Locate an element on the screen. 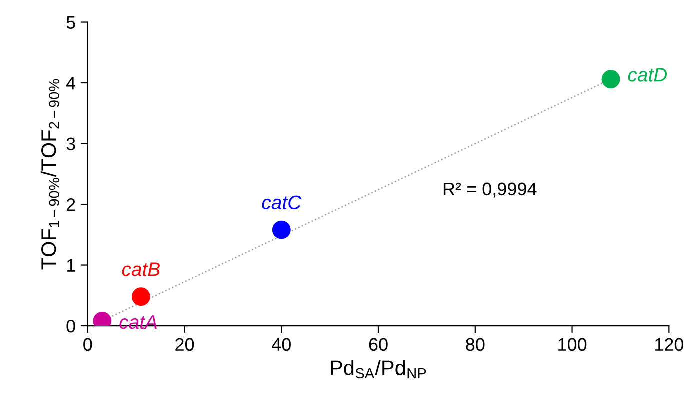  series-label: catD is located at coordinates (648, 75).